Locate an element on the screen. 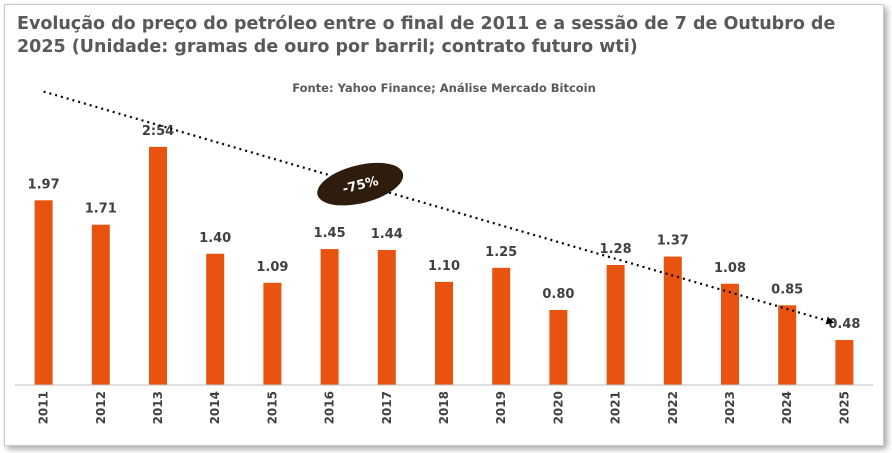 The height and width of the screenshot is (453, 892). bar-2020 is located at coordinates (558, 347).